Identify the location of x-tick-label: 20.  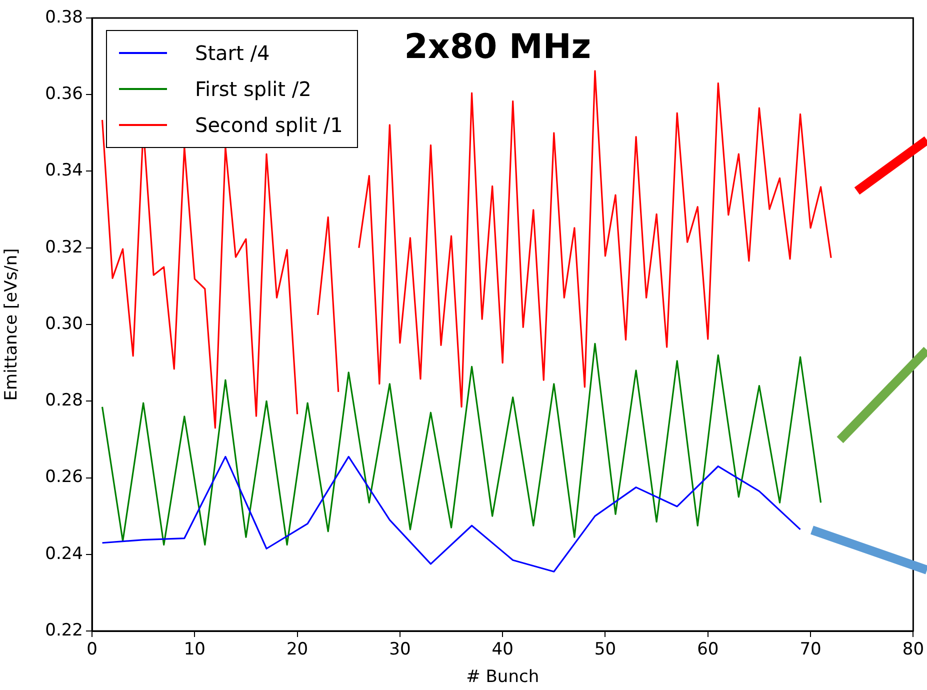
(297, 650).